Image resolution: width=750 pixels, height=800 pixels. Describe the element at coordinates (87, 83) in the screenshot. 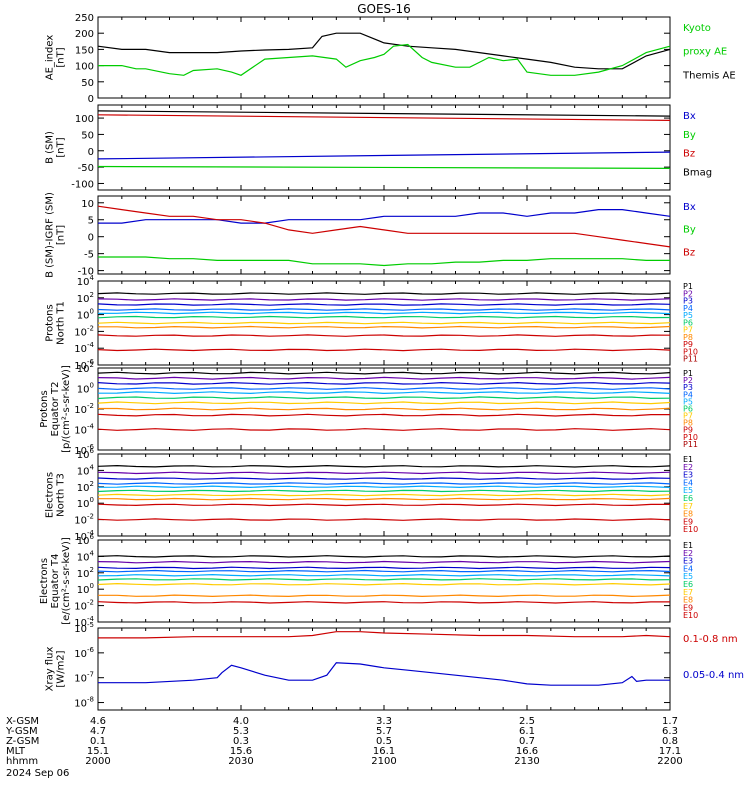

I see `y-tick-label: 50` at that location.